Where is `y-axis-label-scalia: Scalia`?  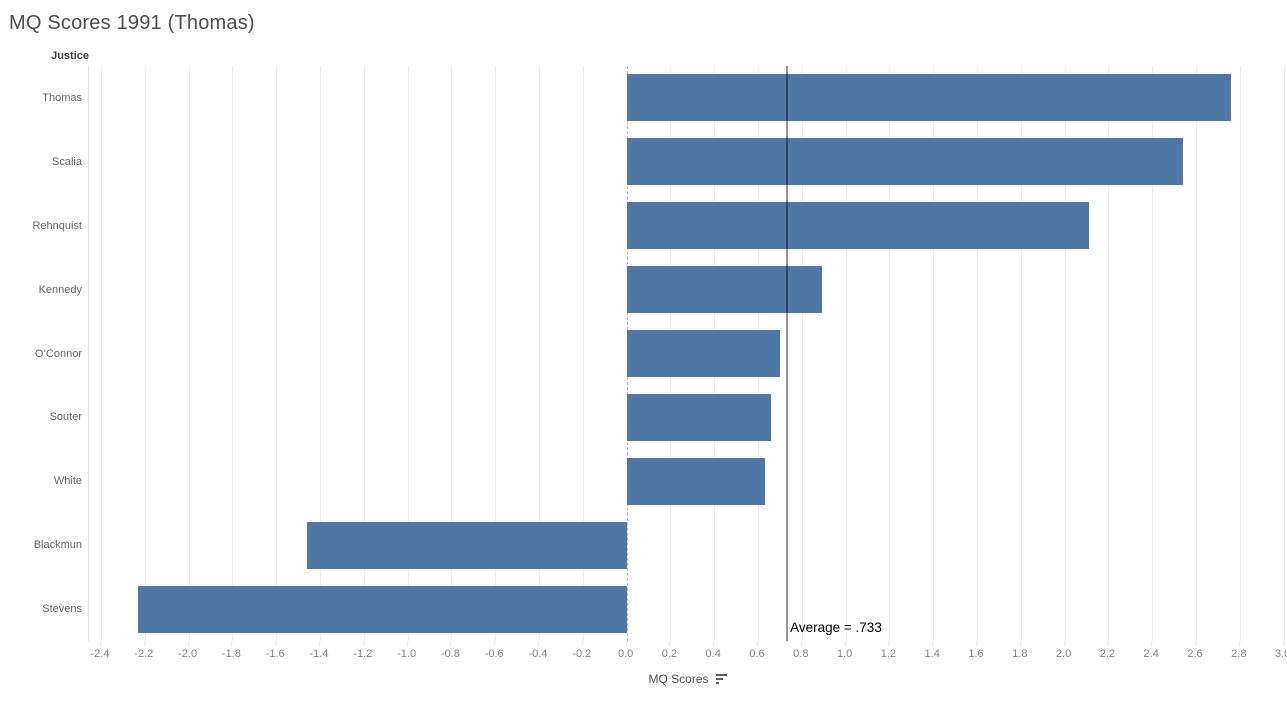 y-axis-label-scalia: Scalia is located at coordinates (67, 161).